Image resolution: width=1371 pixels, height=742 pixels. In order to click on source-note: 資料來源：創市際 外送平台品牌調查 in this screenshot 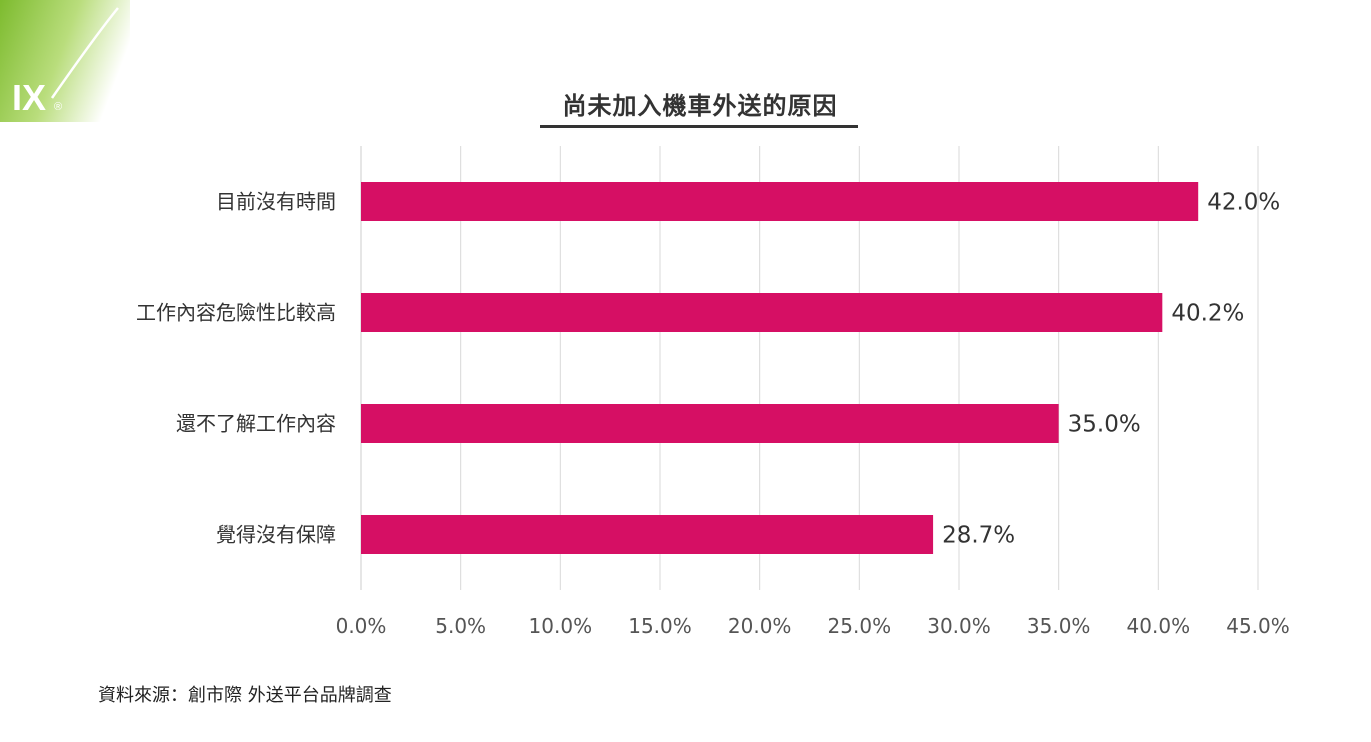, I will do `click(245, 695)`.